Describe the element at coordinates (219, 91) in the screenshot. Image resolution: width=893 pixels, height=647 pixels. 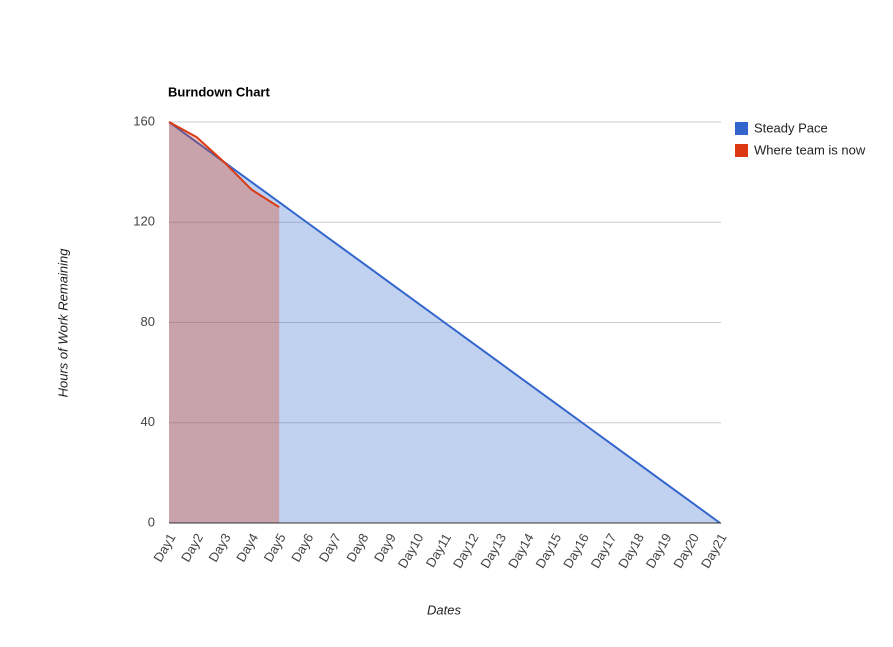
I see `chart-title: Burndown Chart` at that location.